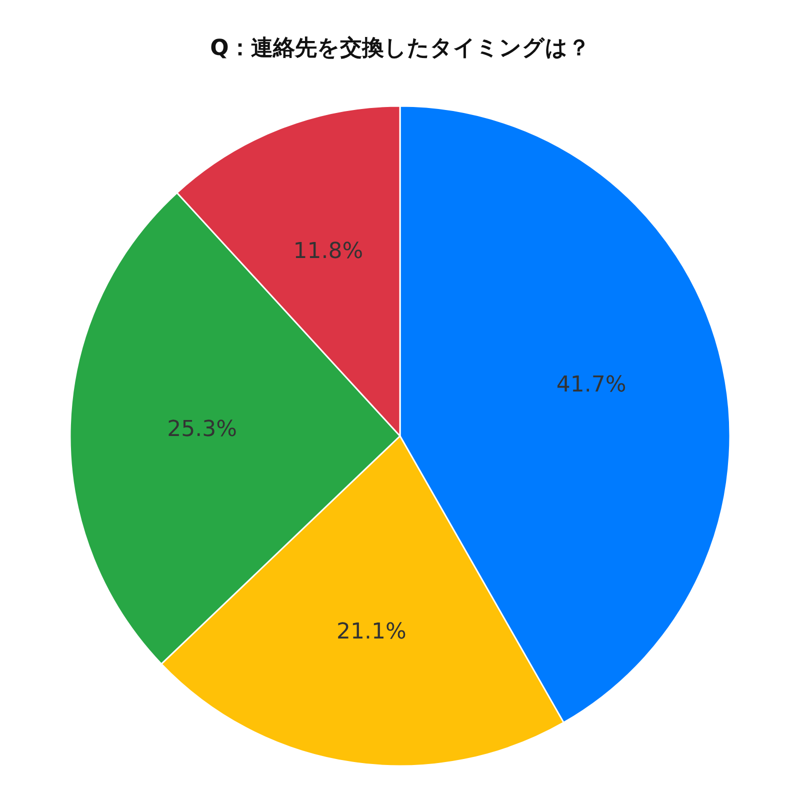  I want to click on chart-title: Q：連絡先を交換したタイミングは？, so click(400, 48).